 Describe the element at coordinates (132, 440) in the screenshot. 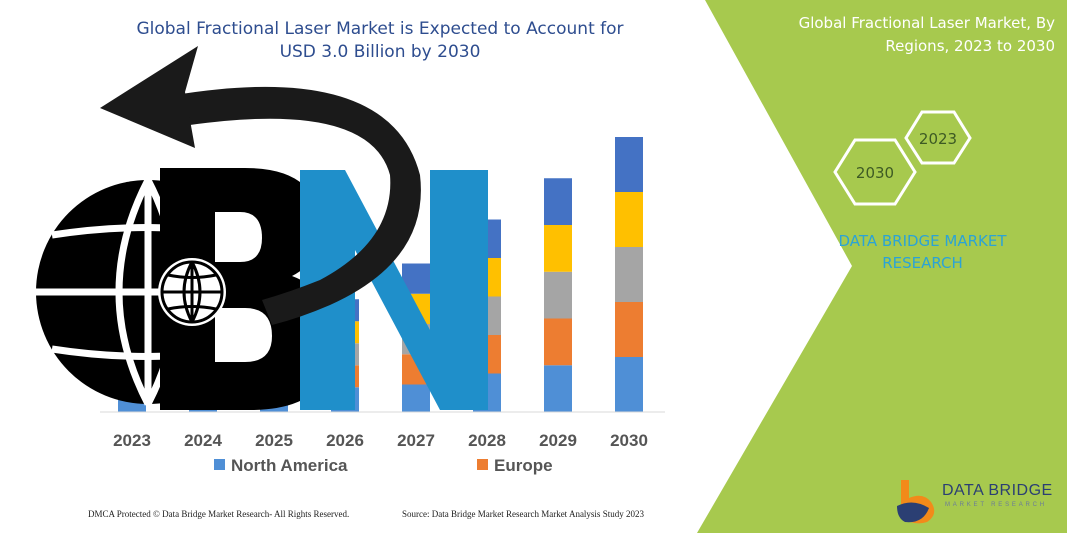

I see `x-tick-label-2023: 2023` at that location.